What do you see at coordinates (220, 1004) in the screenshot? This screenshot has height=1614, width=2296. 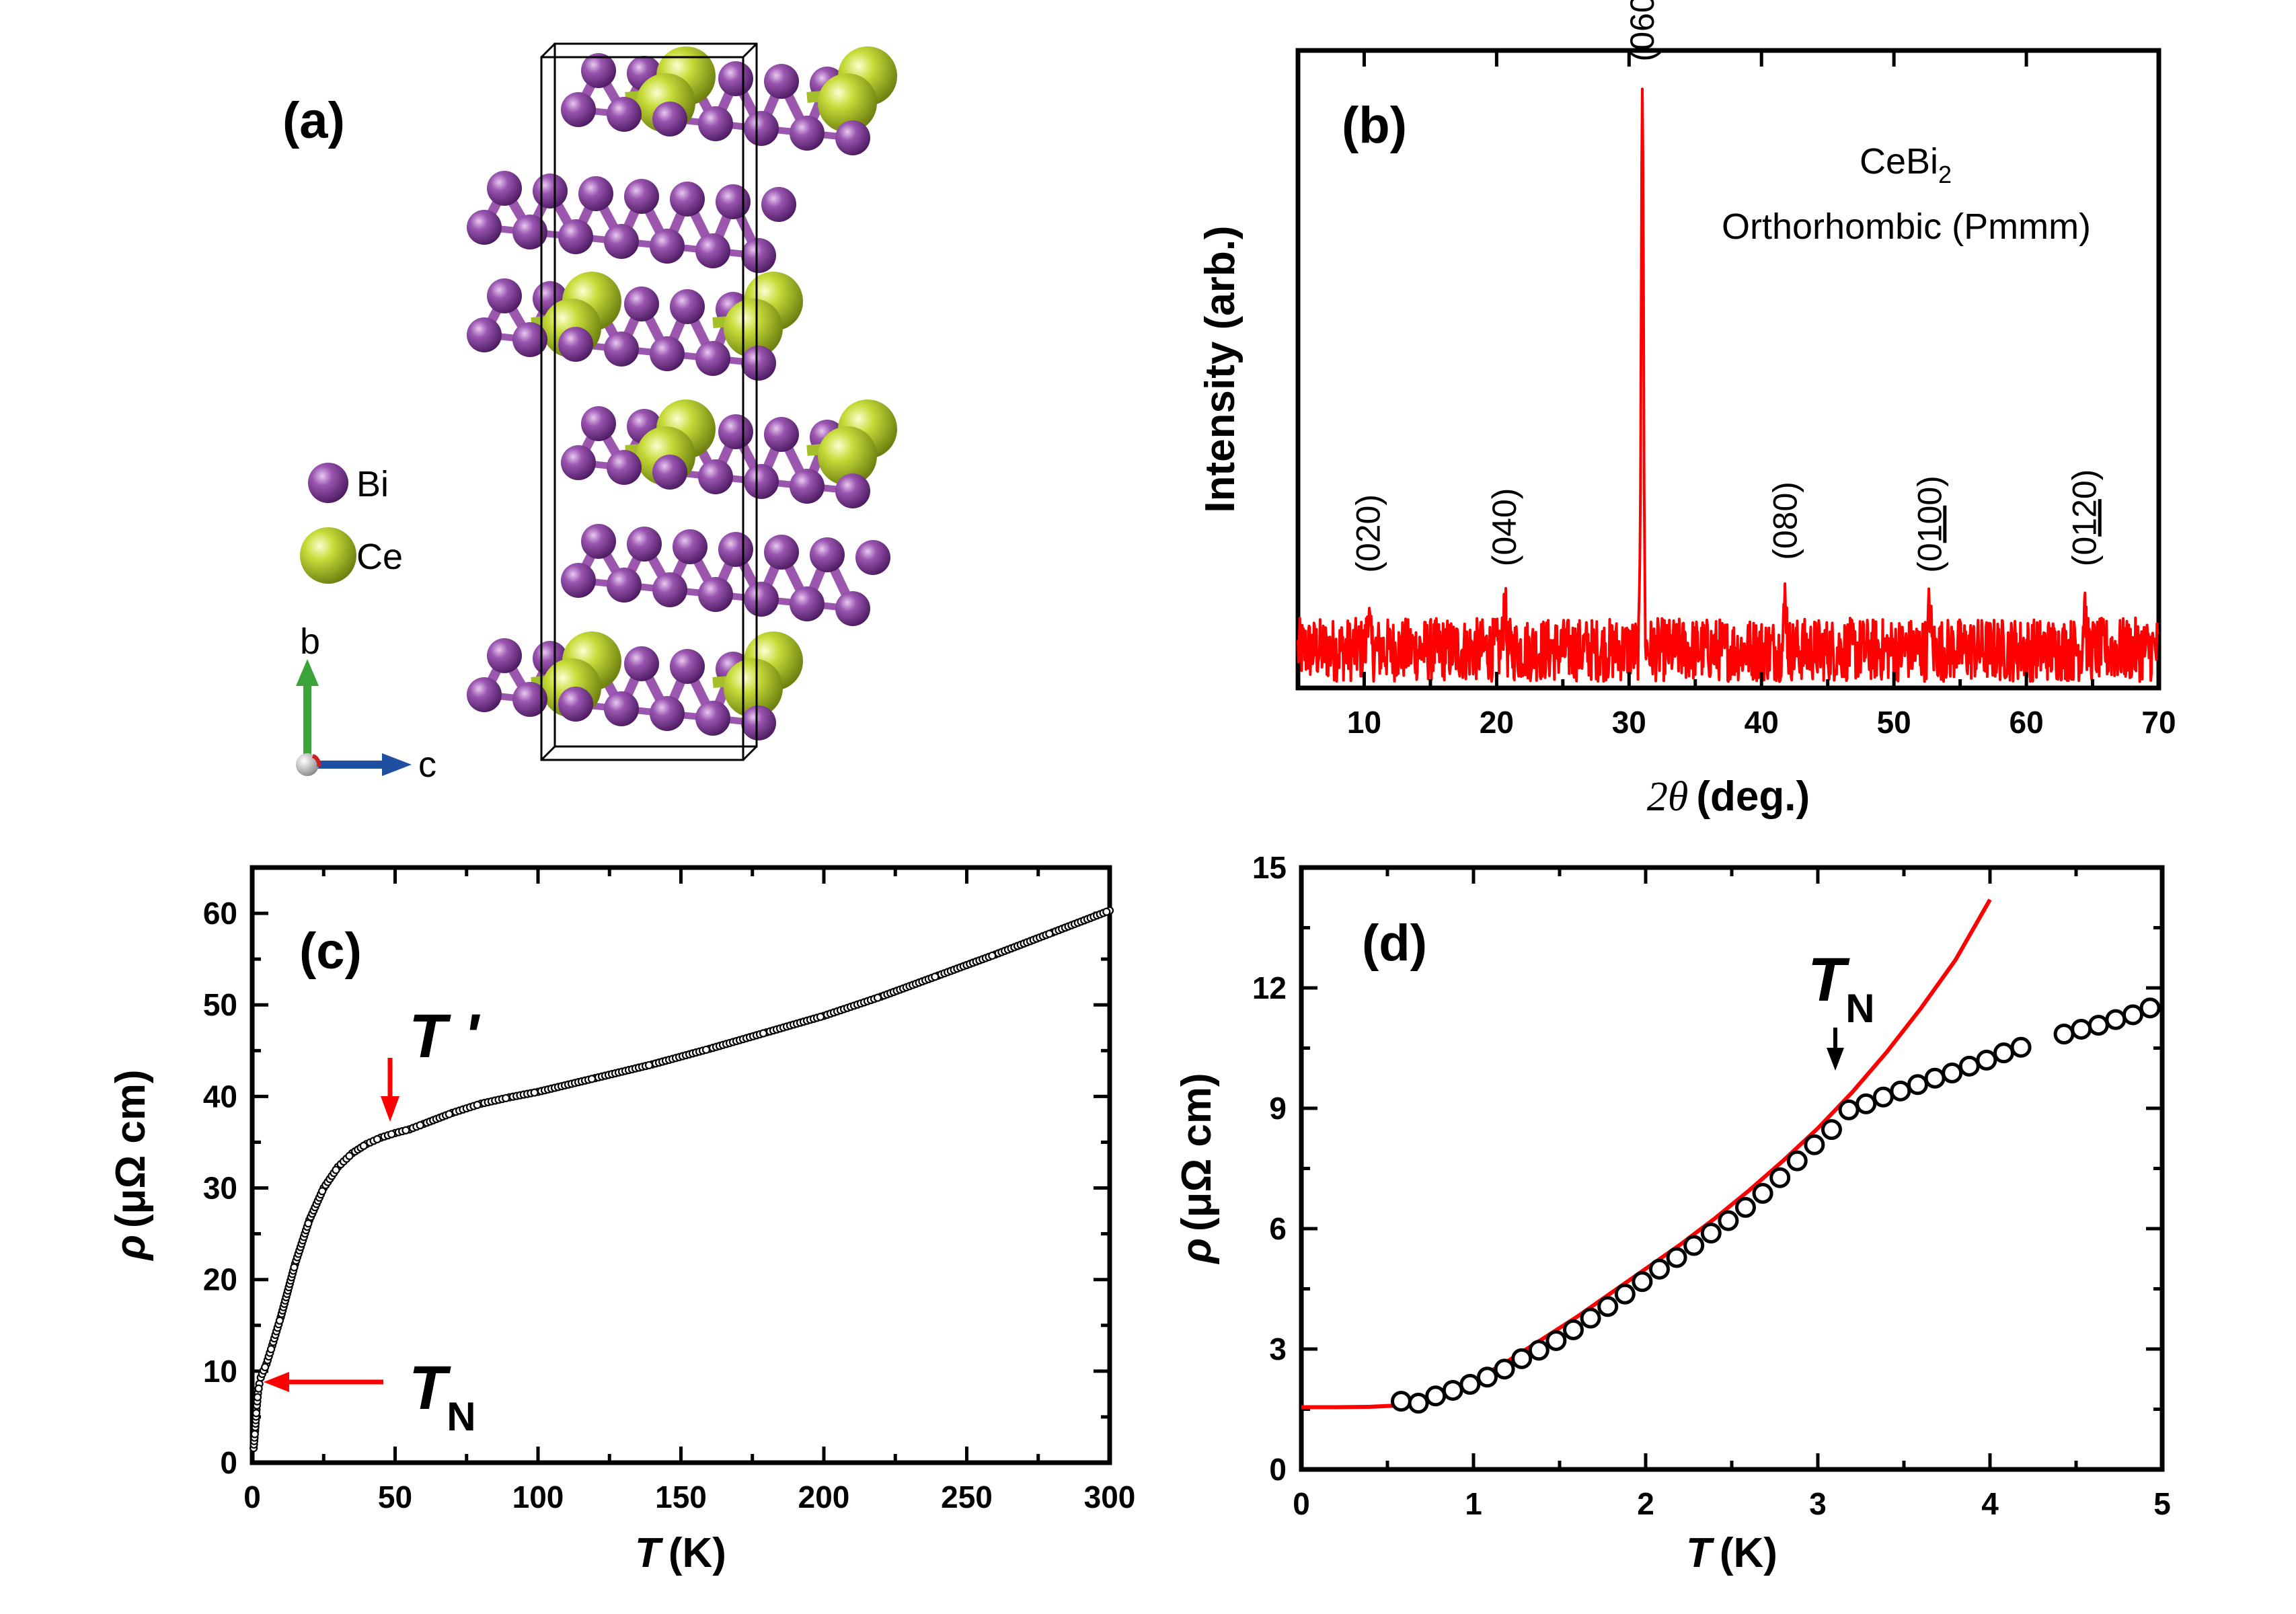 I see `y-tick-label: 50` at bounding box center [220, 1004].